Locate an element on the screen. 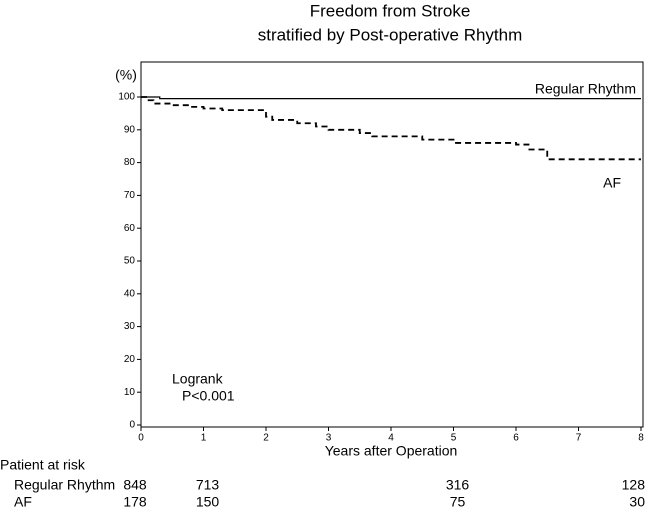 This screenshot has width=653, height=530. x-tick-label: 8 is located at coordinates (641, 438).